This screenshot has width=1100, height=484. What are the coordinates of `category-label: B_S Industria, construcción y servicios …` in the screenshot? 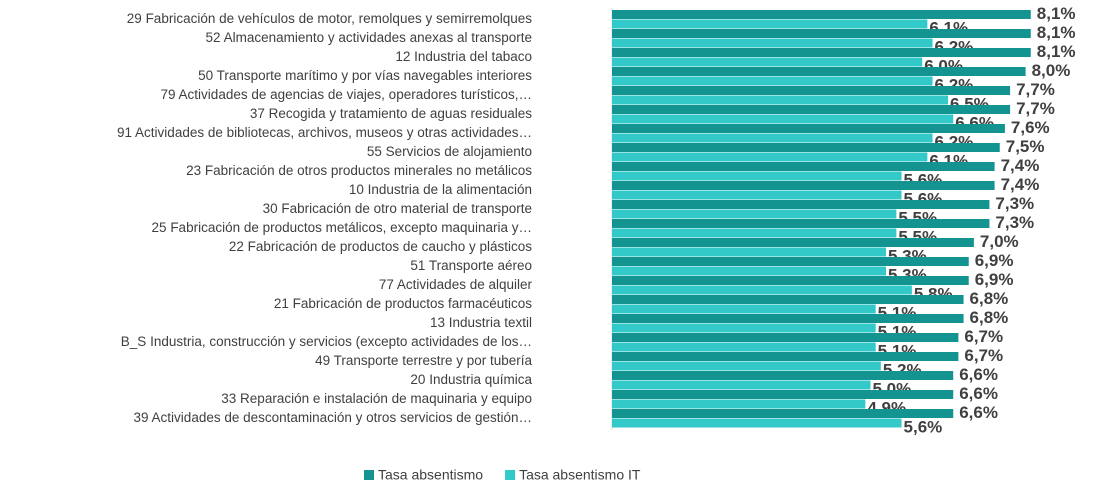 It's located at (326, 341).